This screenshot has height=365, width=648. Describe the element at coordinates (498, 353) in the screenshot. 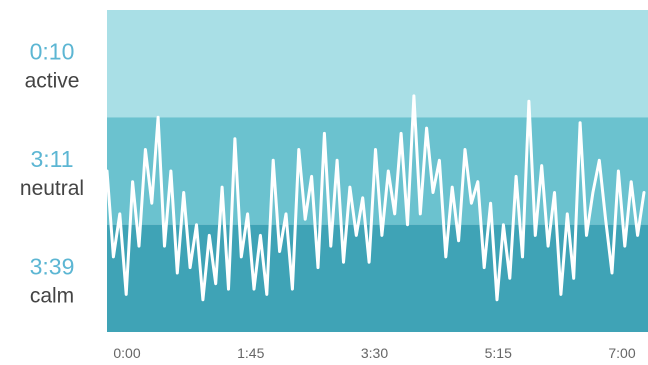

I see `x-tick-label: 5:15` at that location.